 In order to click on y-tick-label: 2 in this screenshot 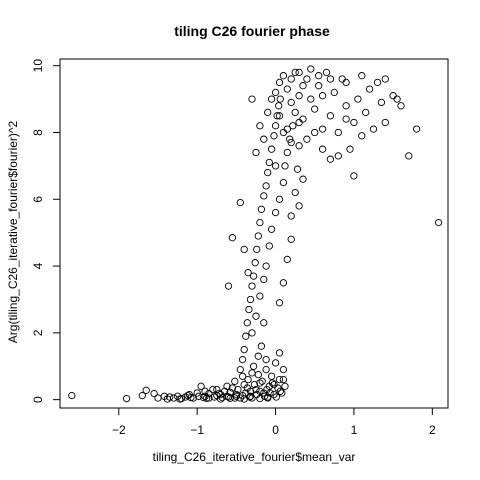, I will do `click(38, 332)`.